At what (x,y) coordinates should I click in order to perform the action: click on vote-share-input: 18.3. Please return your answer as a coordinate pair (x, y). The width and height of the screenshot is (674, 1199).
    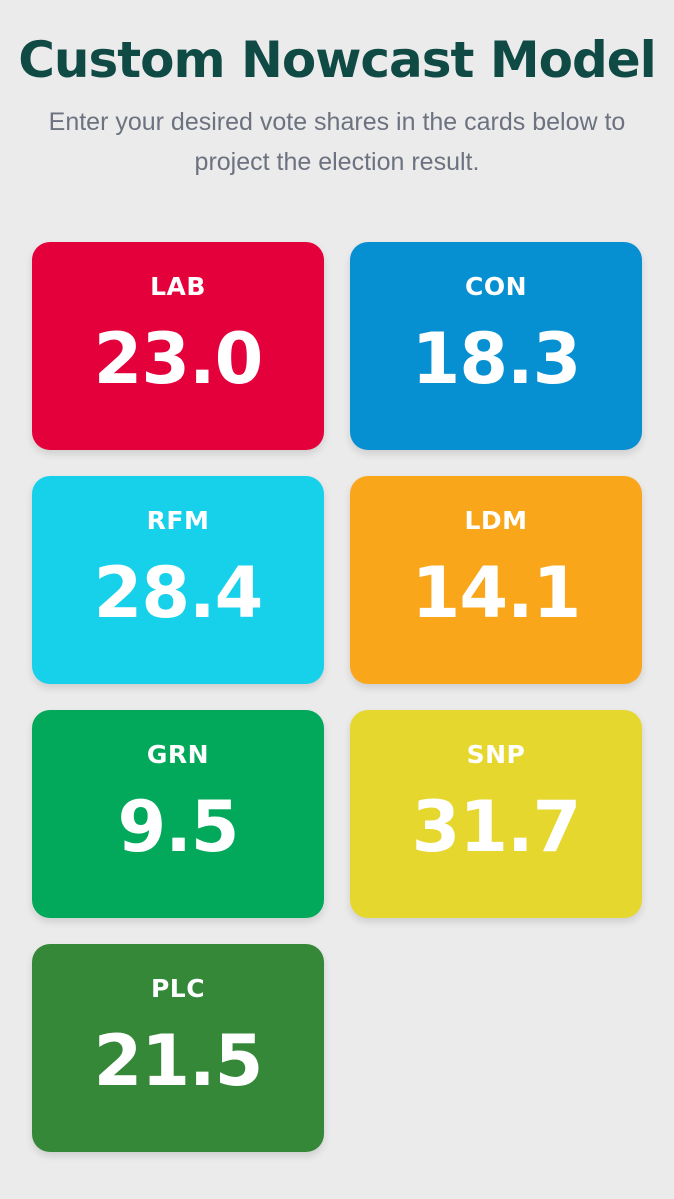
    Looking at the image, I should click on (496, 359).